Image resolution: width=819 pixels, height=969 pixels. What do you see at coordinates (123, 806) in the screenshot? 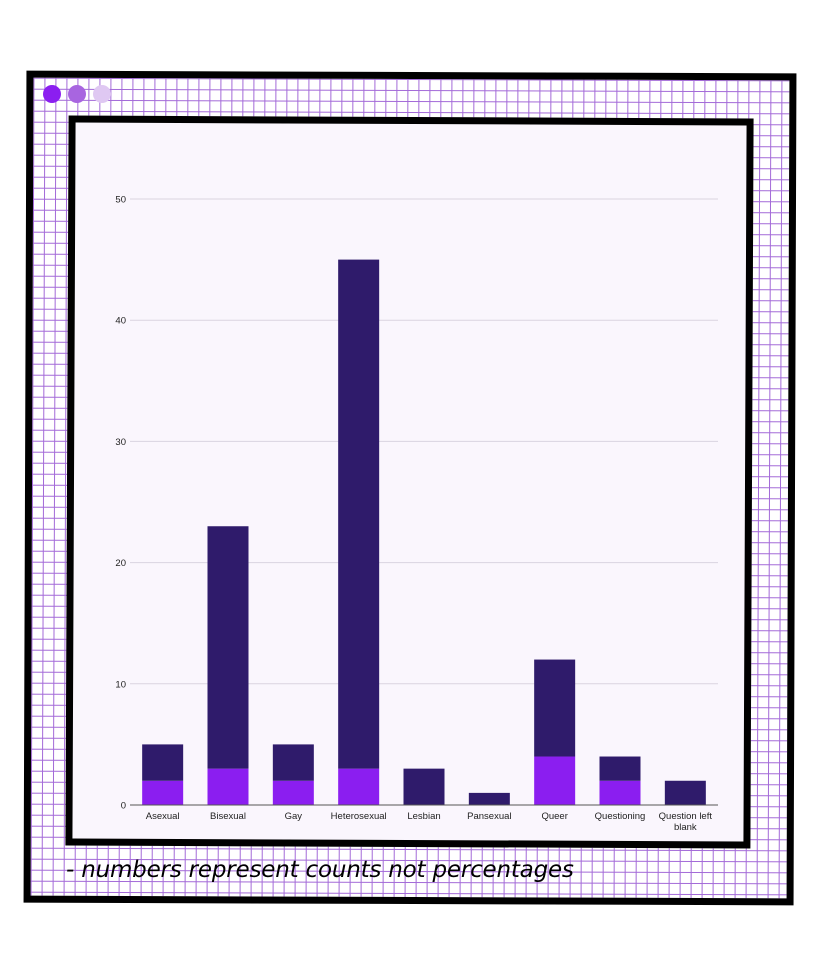
I see `y-tick-label: 0` at bounding box center [123, 806].